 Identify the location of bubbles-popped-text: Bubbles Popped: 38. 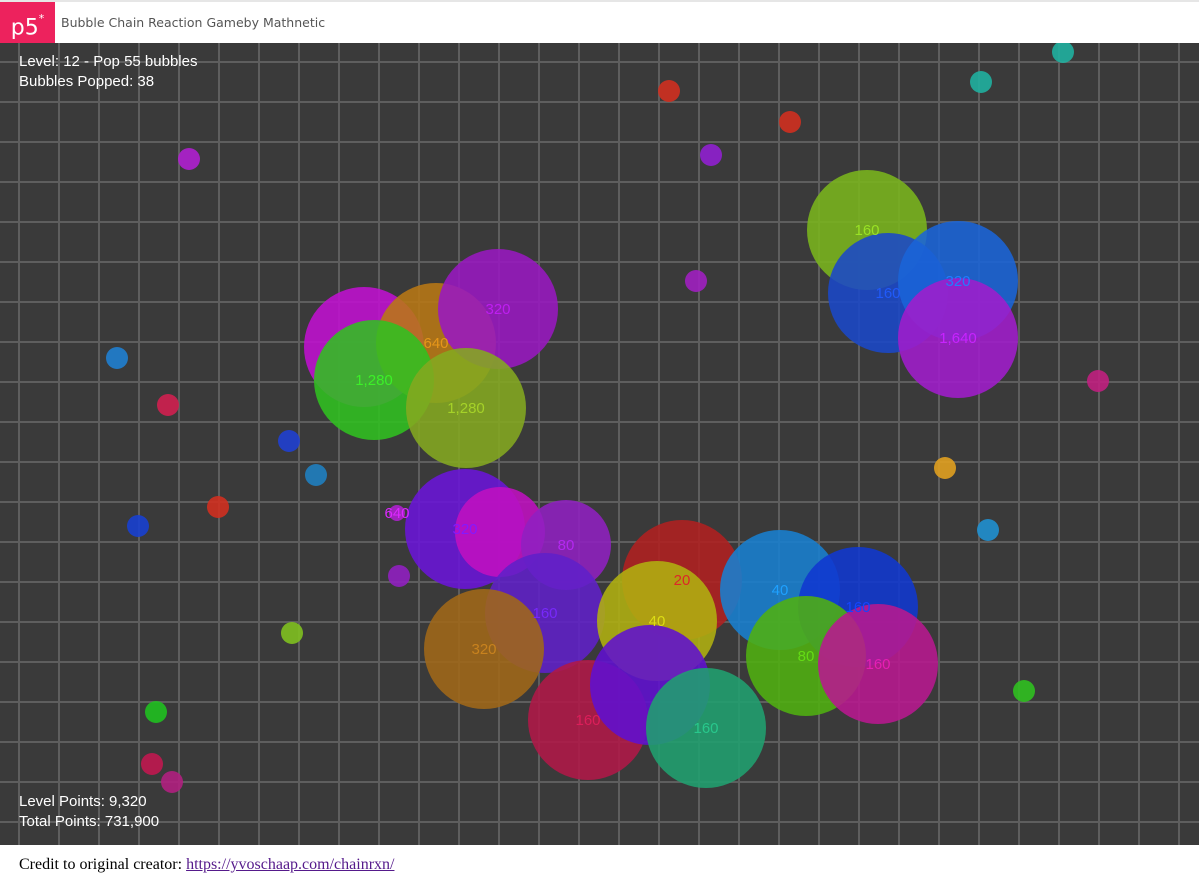
(87, 81).